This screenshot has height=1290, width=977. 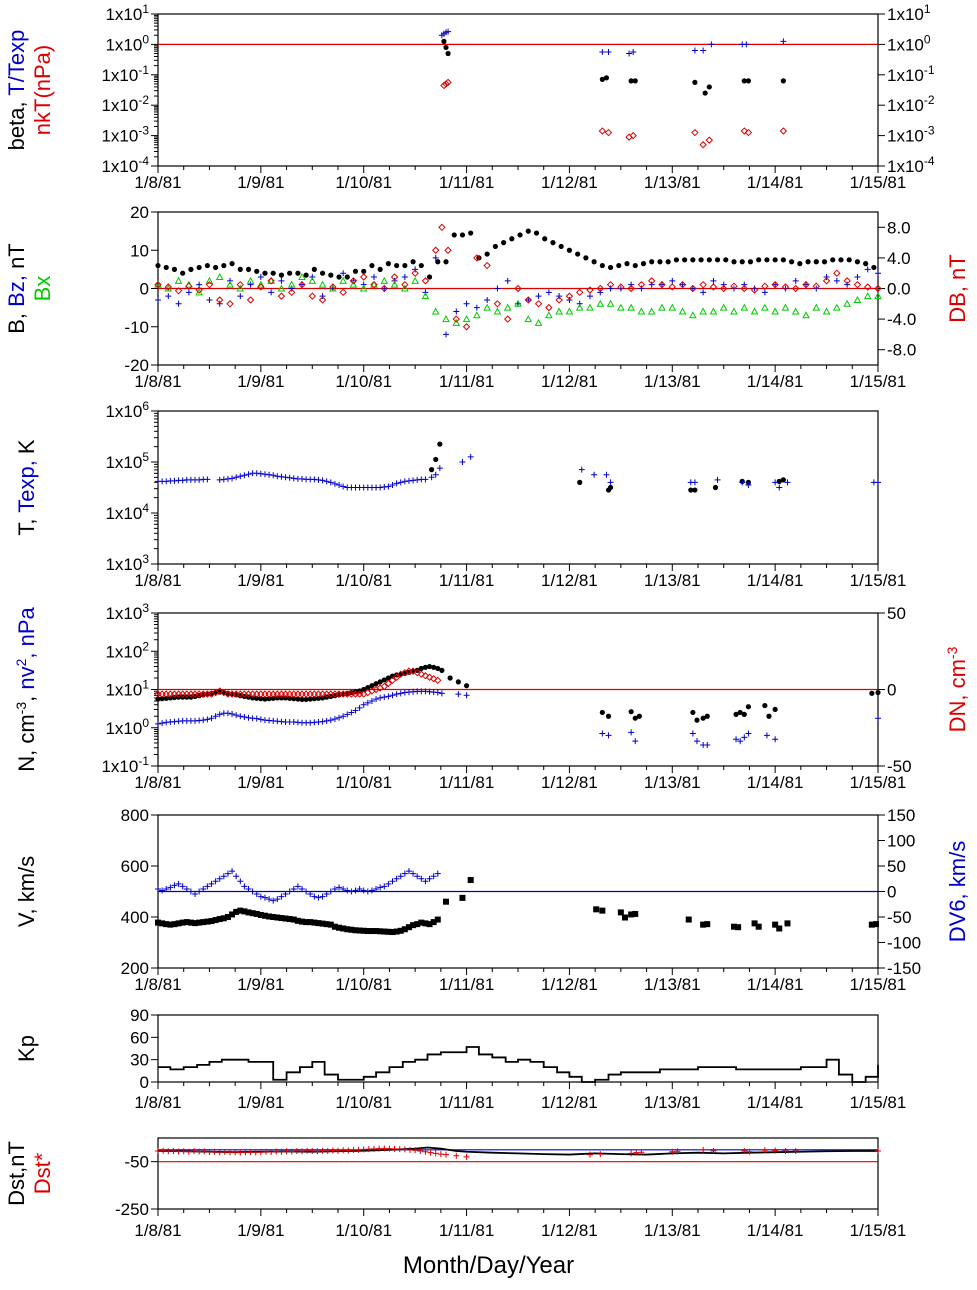 I want to click on y-tick-label: 1x10², so click(x=127, y=650).